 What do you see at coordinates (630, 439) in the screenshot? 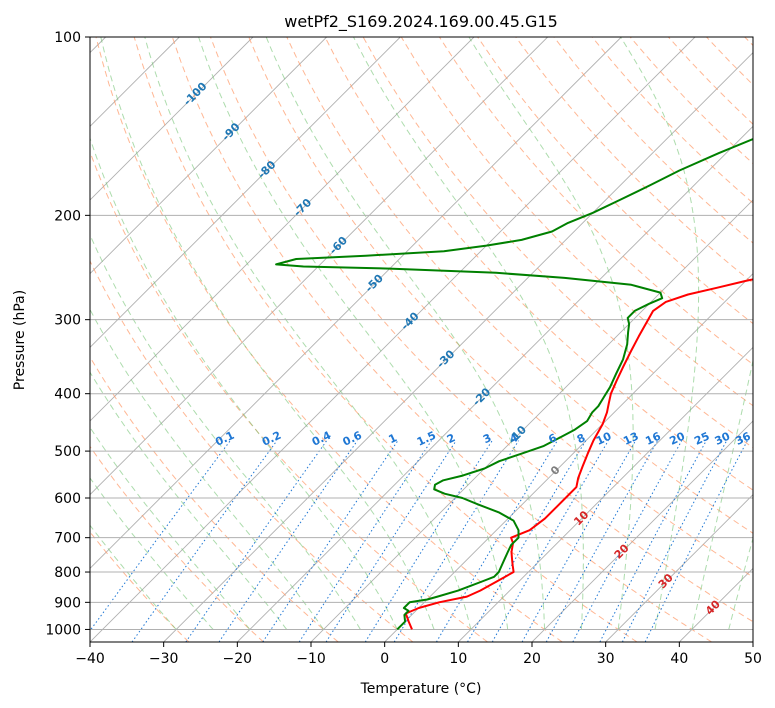
I see `mixing-ratio-label: 13` at bounding box center [630, 439].